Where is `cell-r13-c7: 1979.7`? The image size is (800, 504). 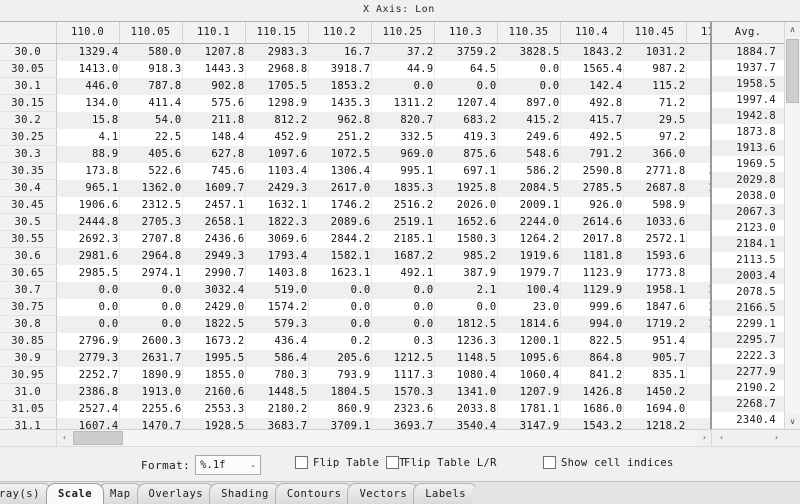
cell-r13-c7: 1979.7 is located at coordinates (529, 273).